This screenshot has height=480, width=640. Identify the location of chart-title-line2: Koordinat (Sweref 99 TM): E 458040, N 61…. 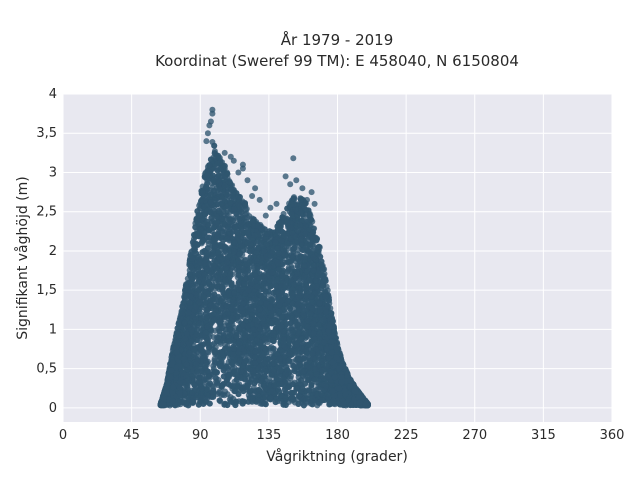
(337, 61).